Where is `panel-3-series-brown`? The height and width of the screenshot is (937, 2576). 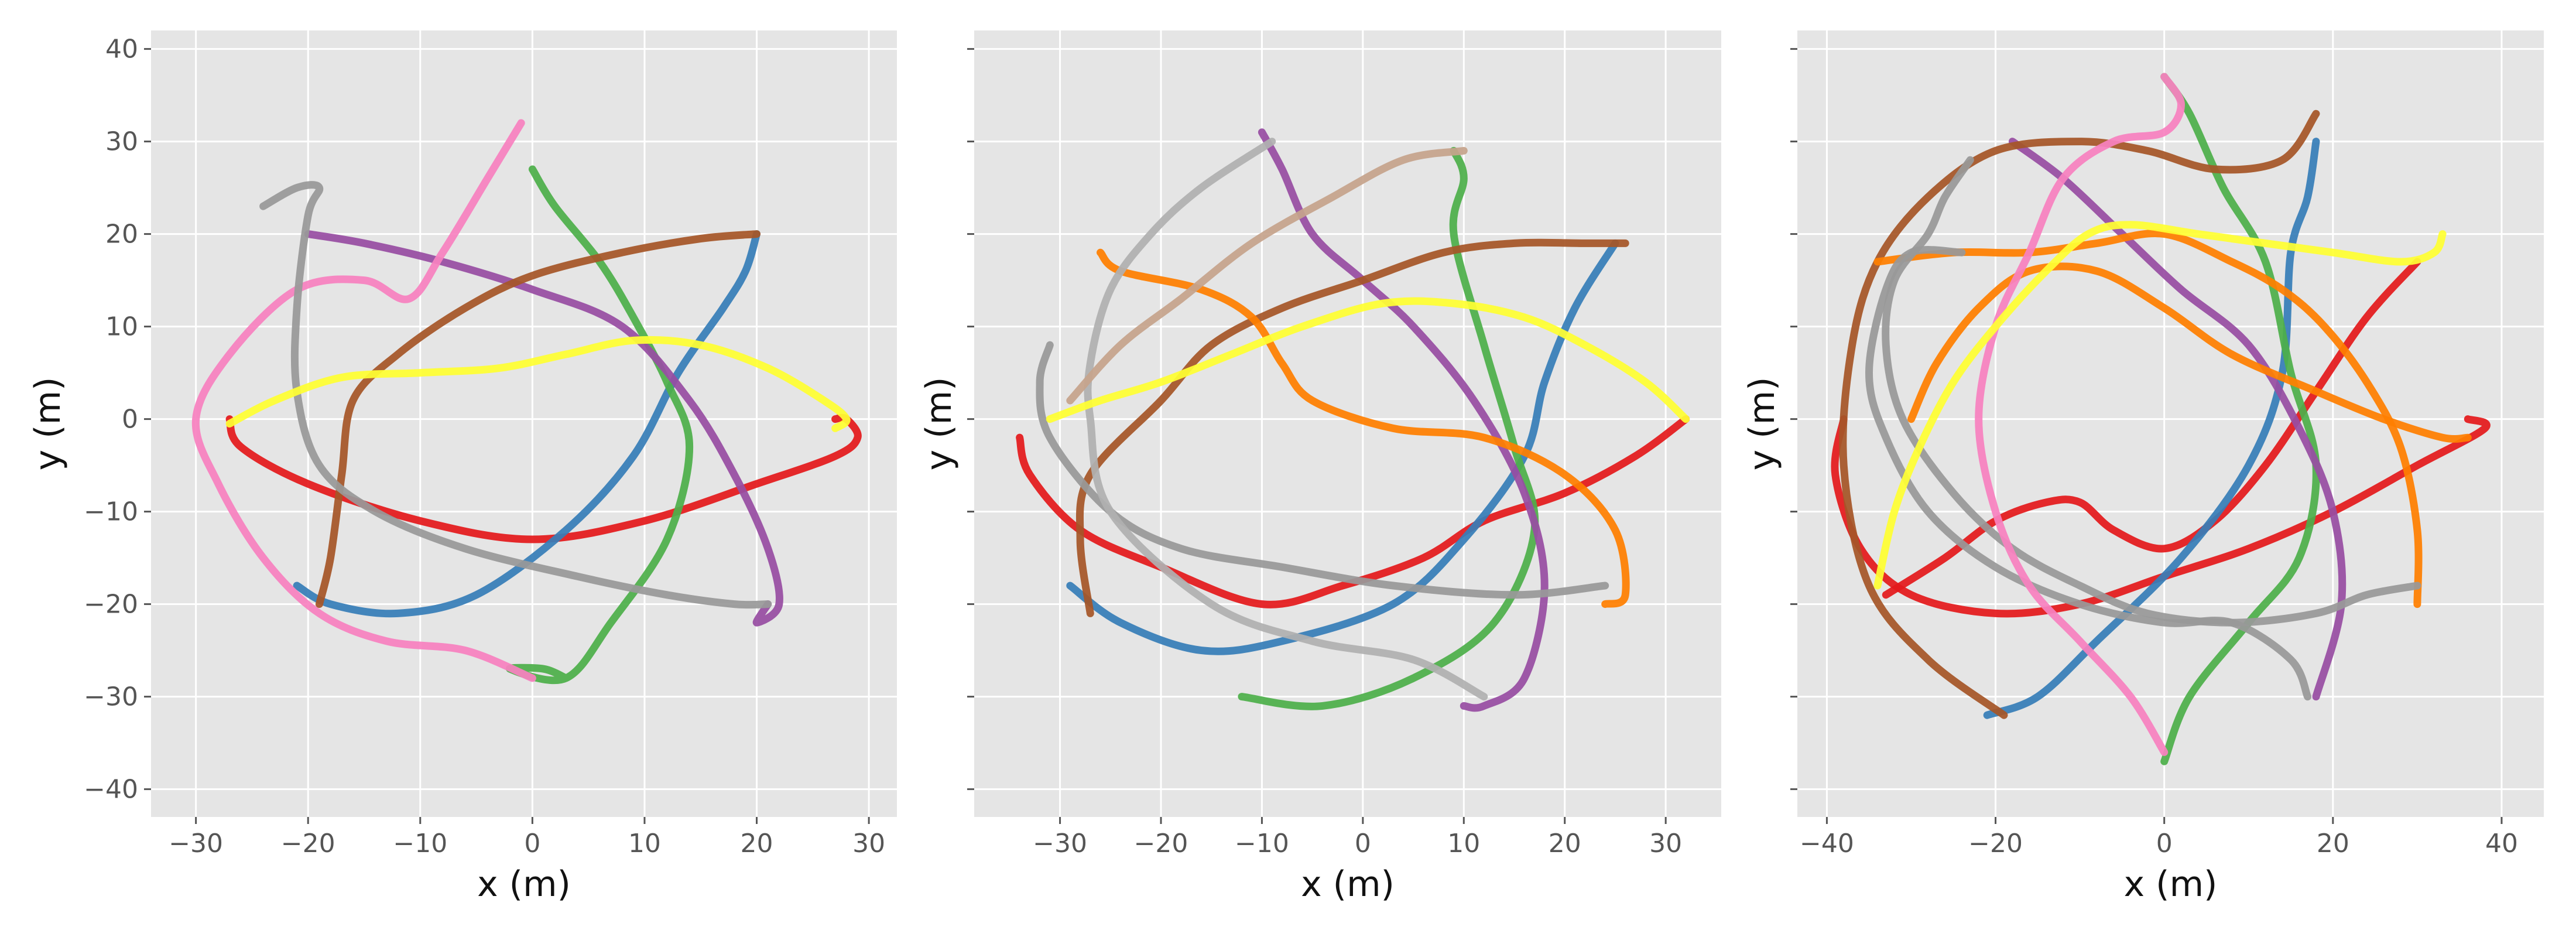 panel-3-series-brown is located at coordinates (2079, 414).